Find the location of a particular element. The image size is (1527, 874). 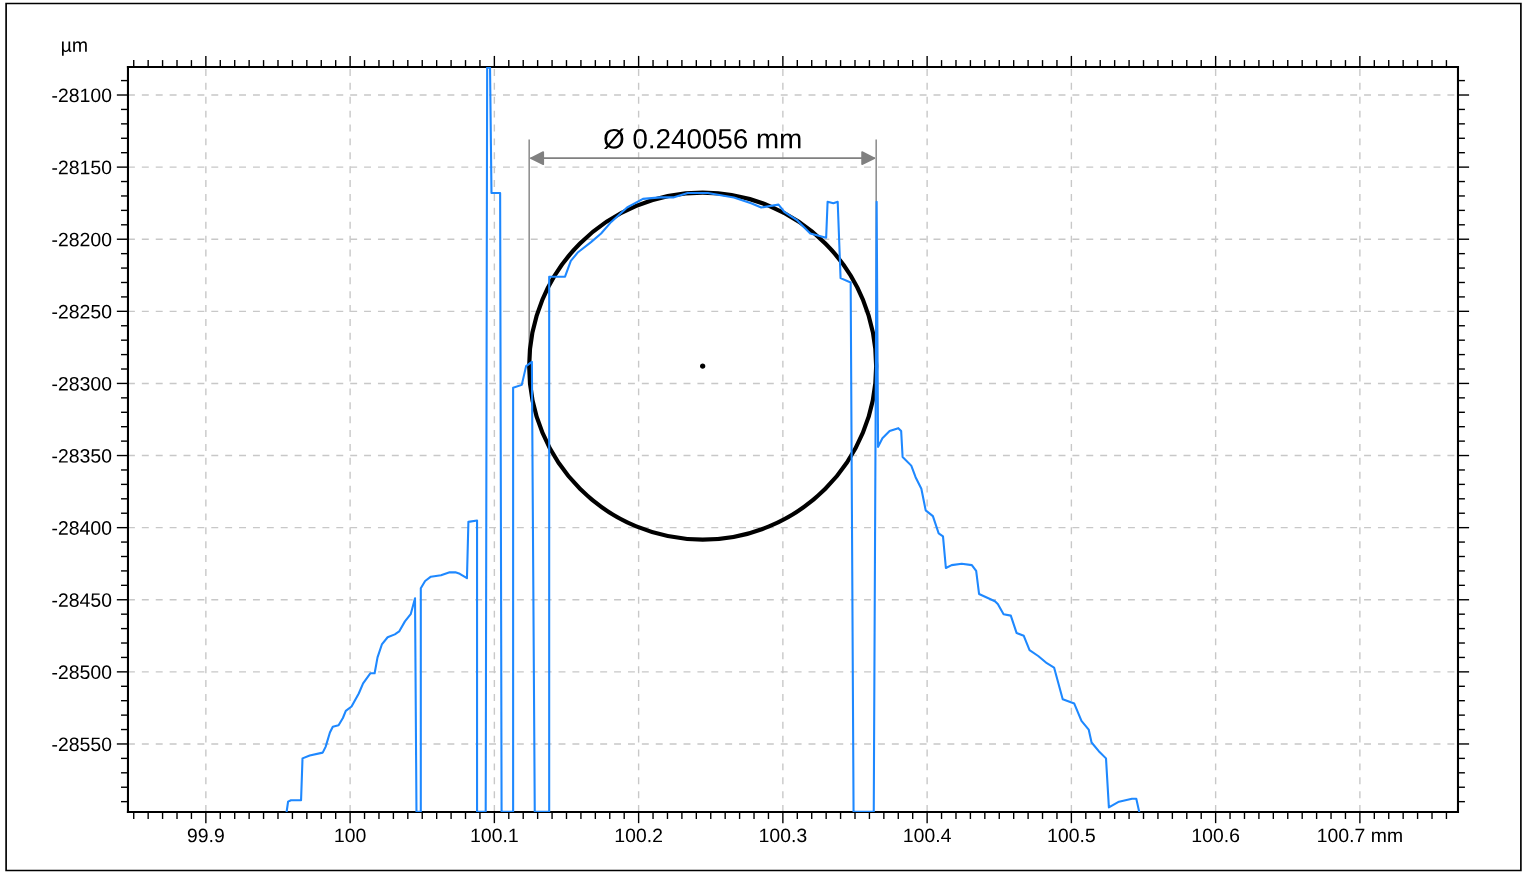

x-tick-label: 100.3 is located at coordinates (783, 835).